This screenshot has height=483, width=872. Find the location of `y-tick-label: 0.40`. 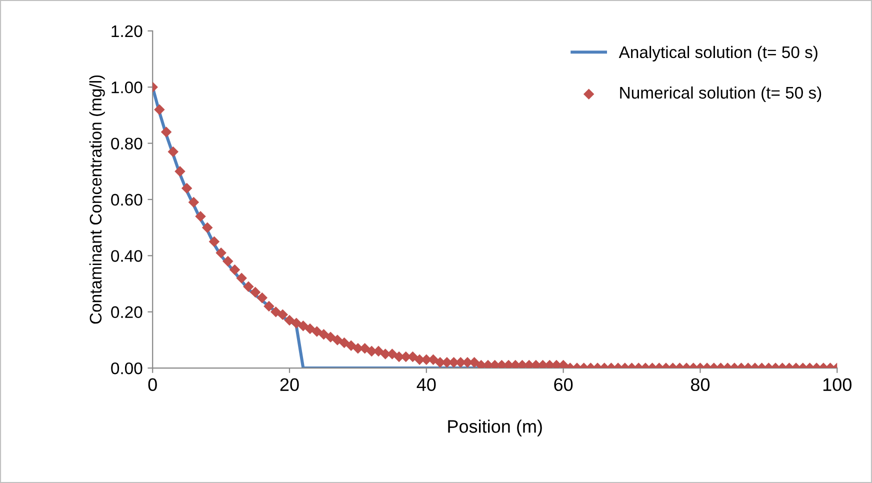

y-tick-label: 0.40 is located at coordinates (126, 256).